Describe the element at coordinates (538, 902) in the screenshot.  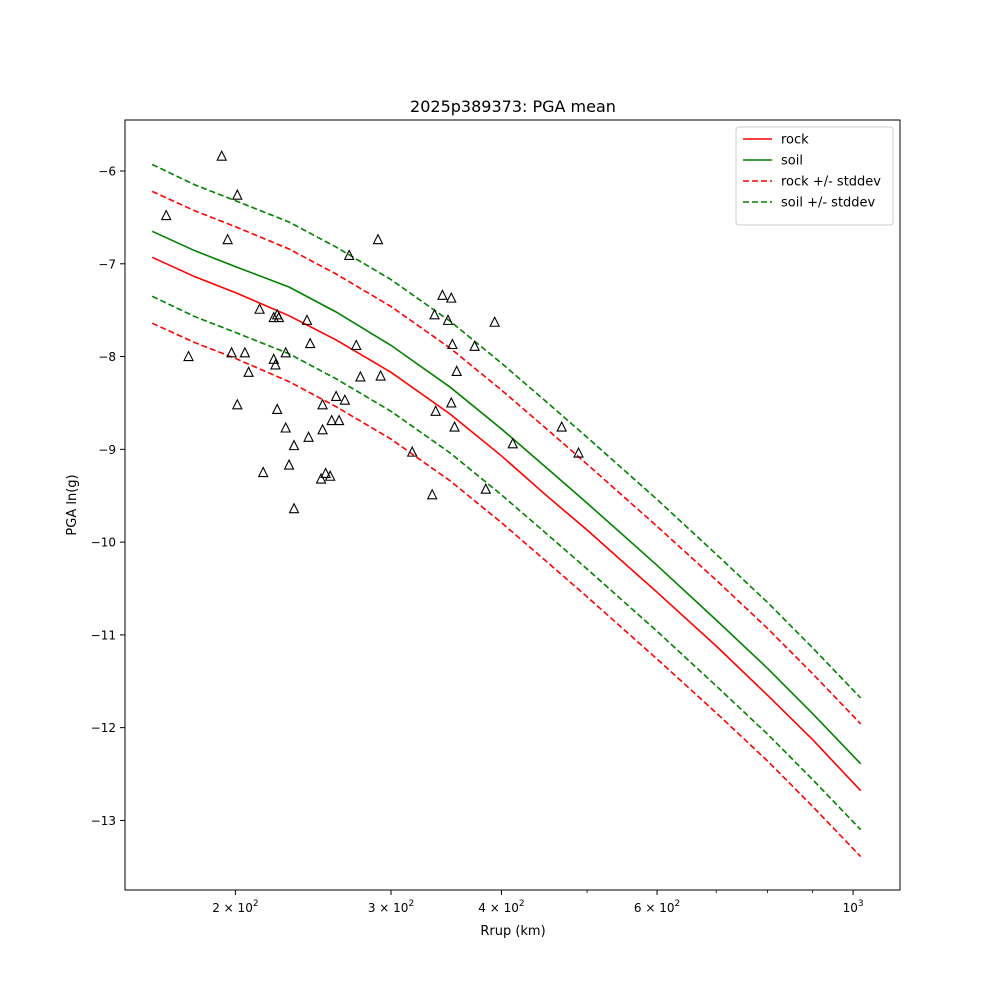
I see `x-axis-ticks: 2 × 102 3 × 102 4 × 102 6 × 102 103` at that location.